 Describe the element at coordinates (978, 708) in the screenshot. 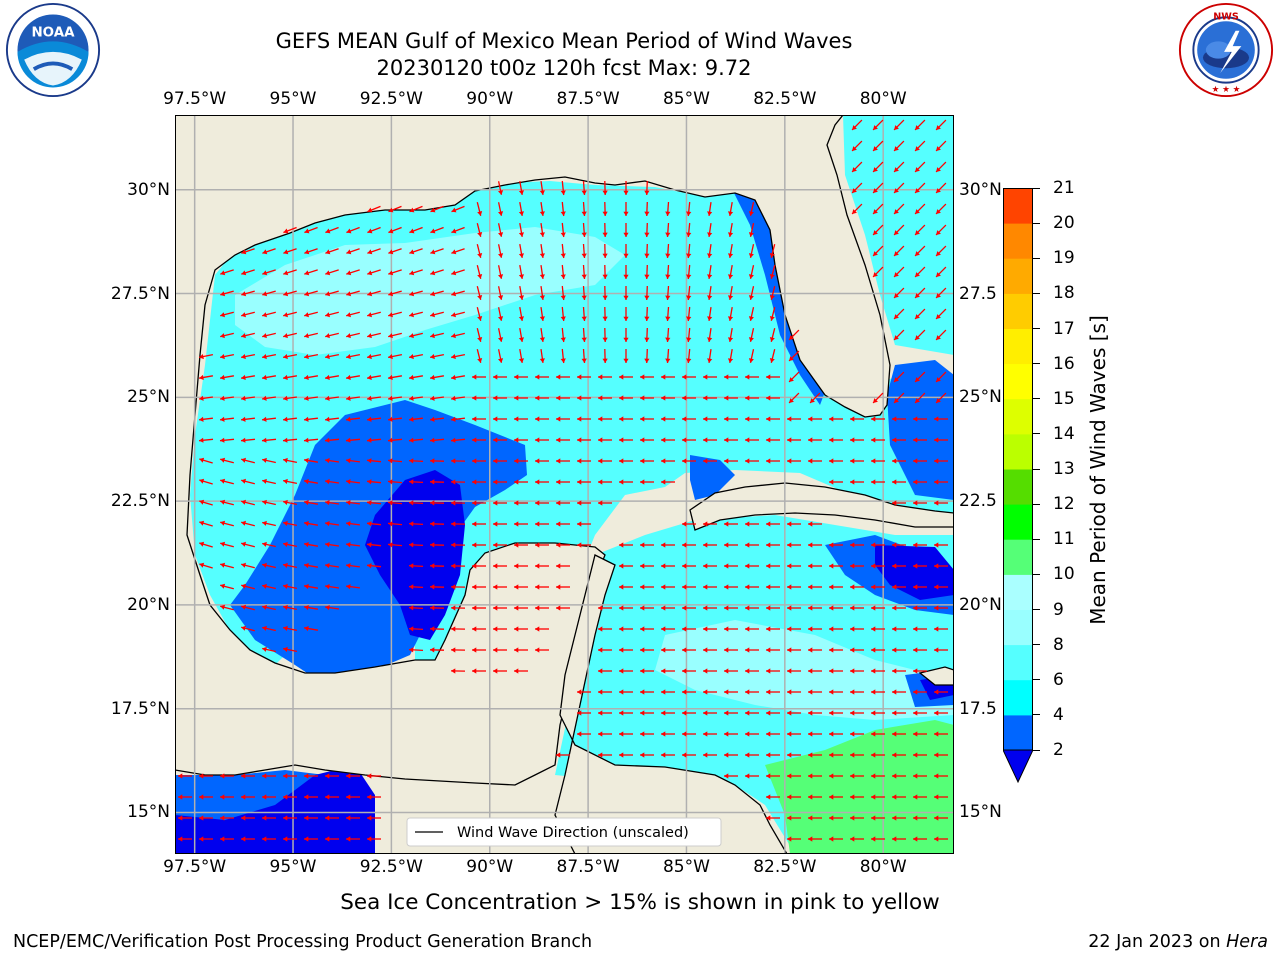

I see `lat-tick-label: 17.5` at that location.